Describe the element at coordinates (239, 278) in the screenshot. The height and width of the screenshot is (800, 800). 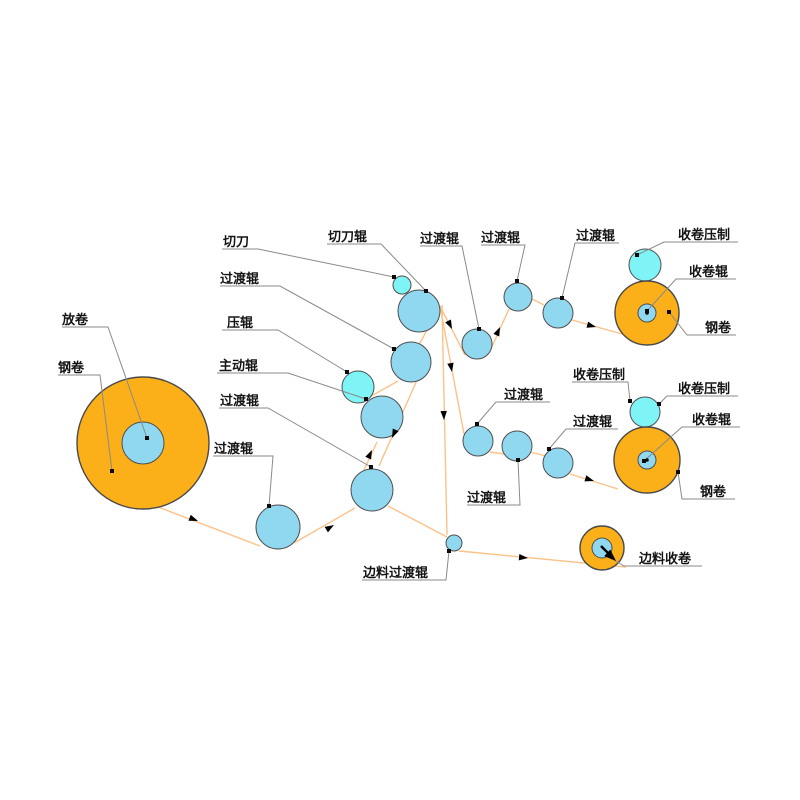
I see `label-transition-roller-1: 过渡辊` at that location.